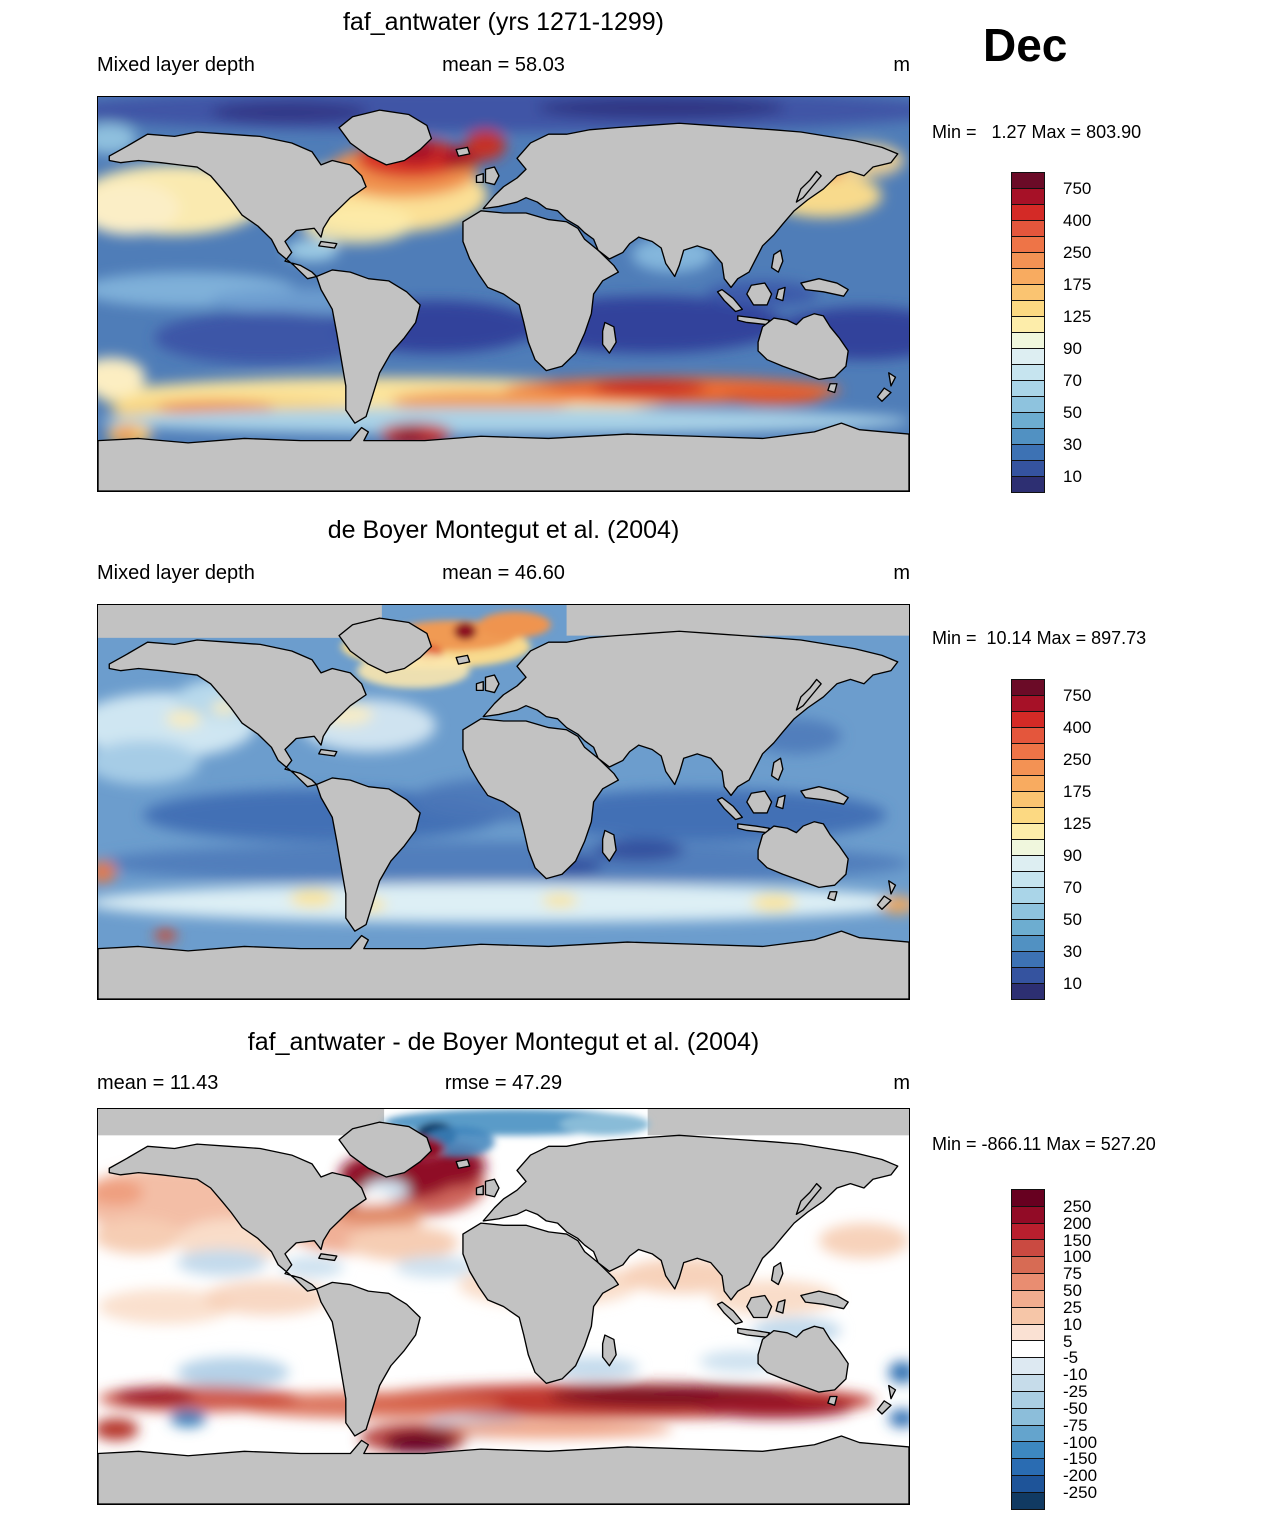  I want to click on colorbar-tick-label: 400, so click(1077, 220).